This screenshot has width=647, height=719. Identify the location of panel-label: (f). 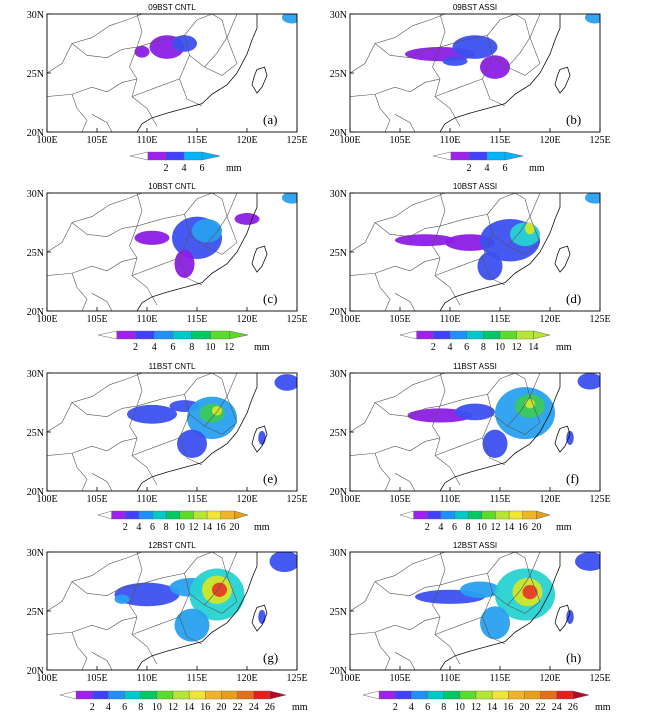
(572, 478).